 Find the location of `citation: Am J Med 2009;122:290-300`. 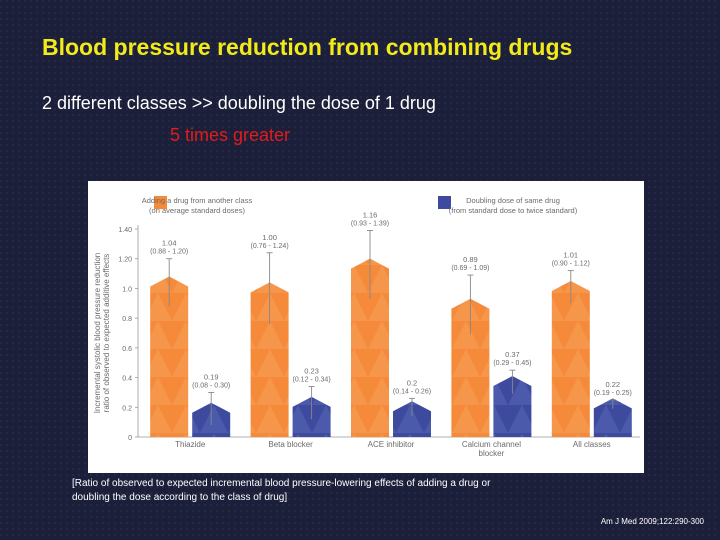

citation: Am J Med 2009;122:290-300 is located at coordinates (652, 521).